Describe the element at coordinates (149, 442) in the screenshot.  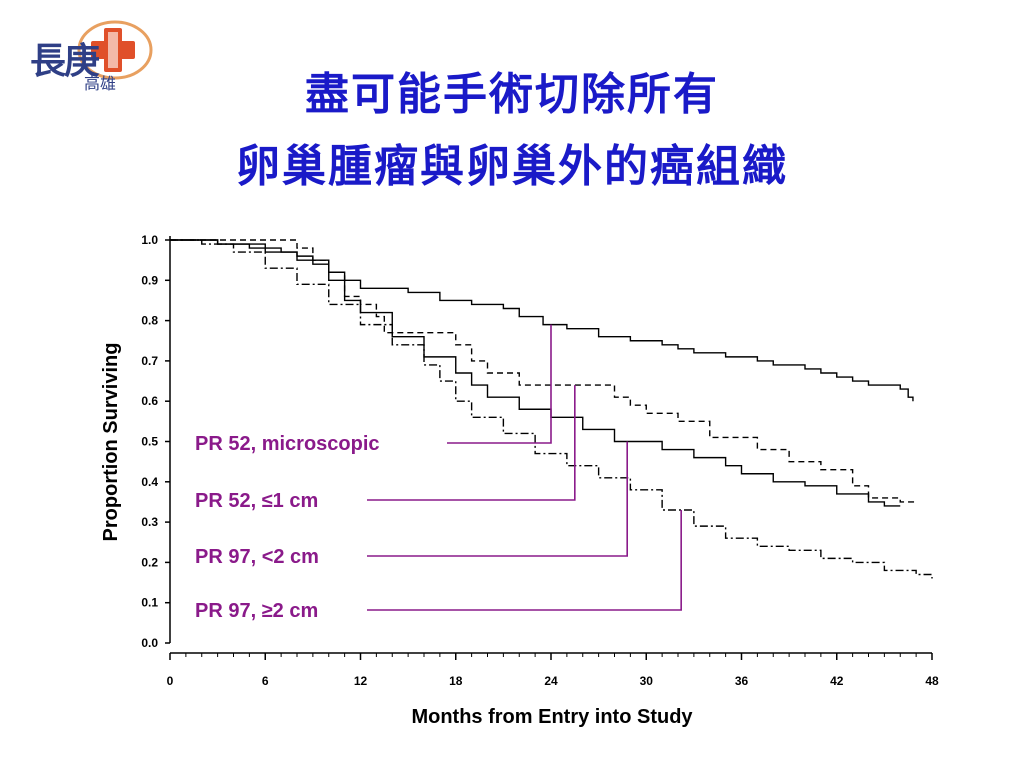
I see `y-tick-label: 0.5` at that location.